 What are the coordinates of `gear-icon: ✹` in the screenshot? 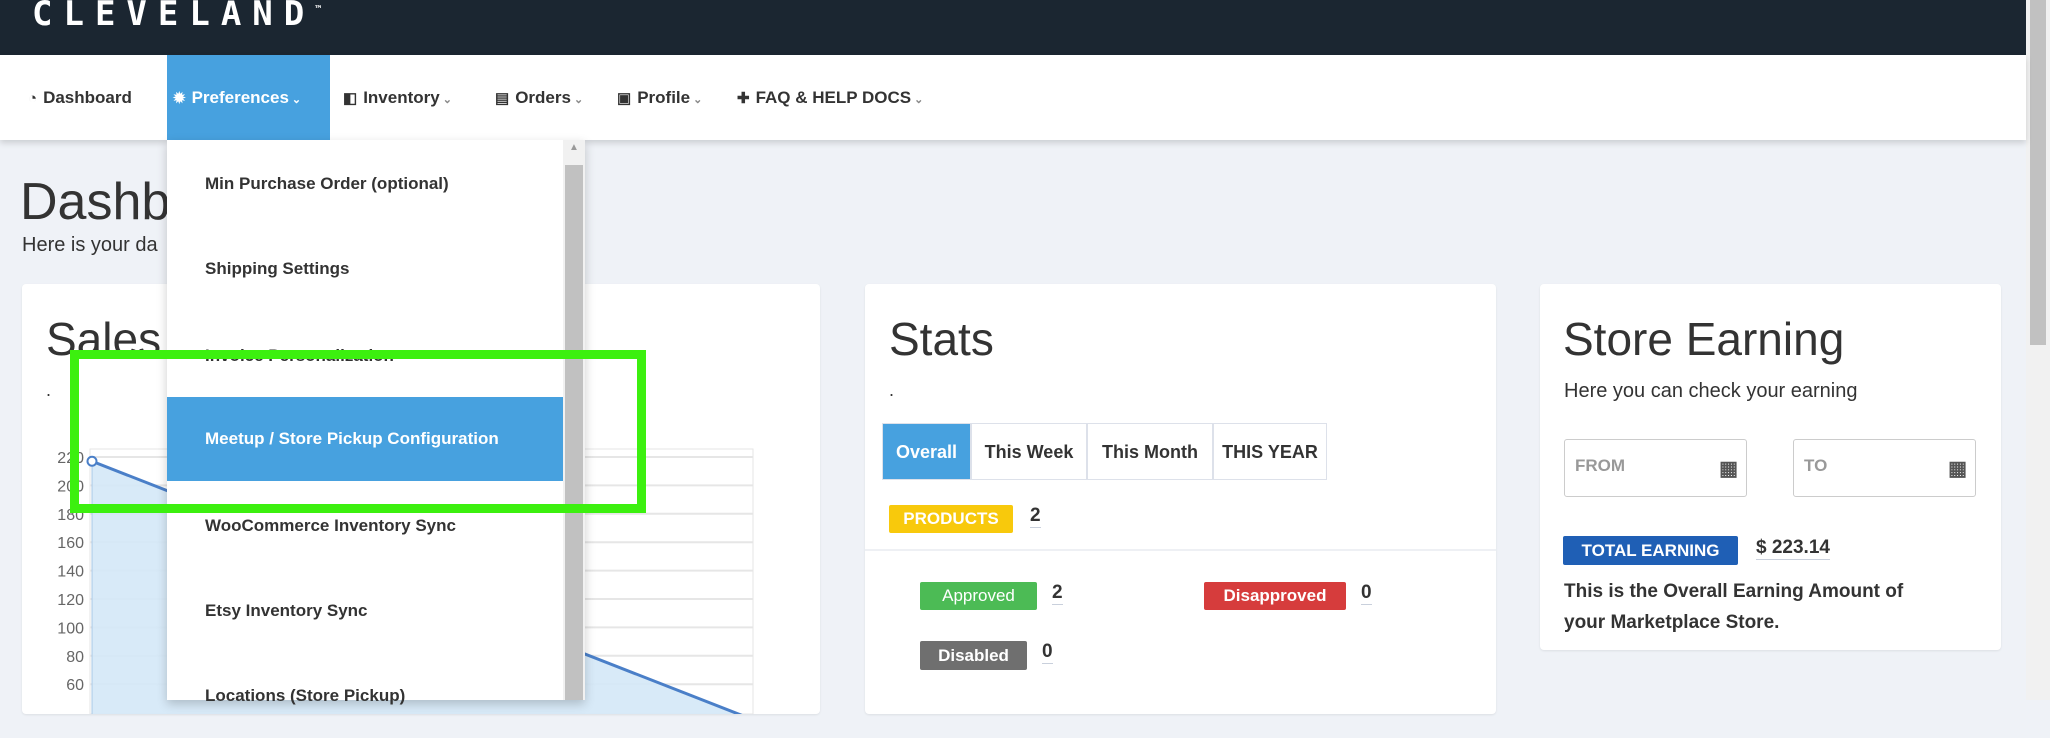 It's located at (179, 98).